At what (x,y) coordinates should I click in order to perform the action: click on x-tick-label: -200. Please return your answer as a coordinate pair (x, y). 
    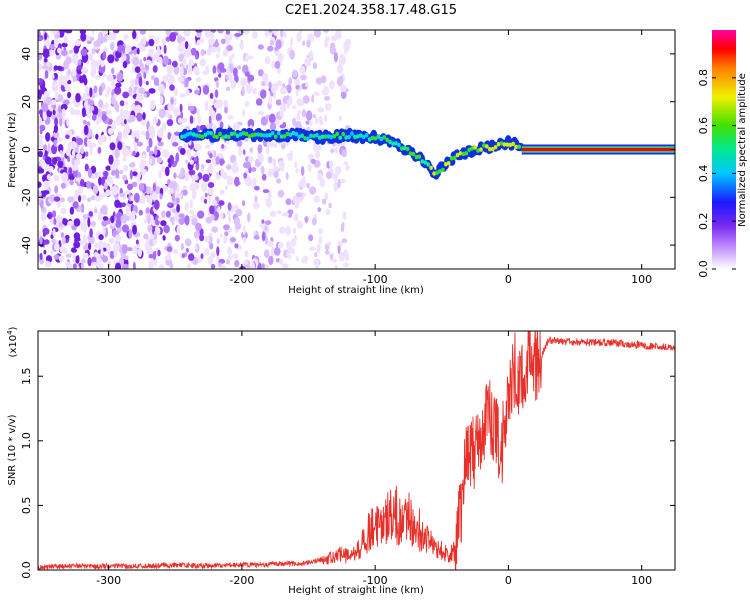
    Looking at the image, I should click on (241, 580).